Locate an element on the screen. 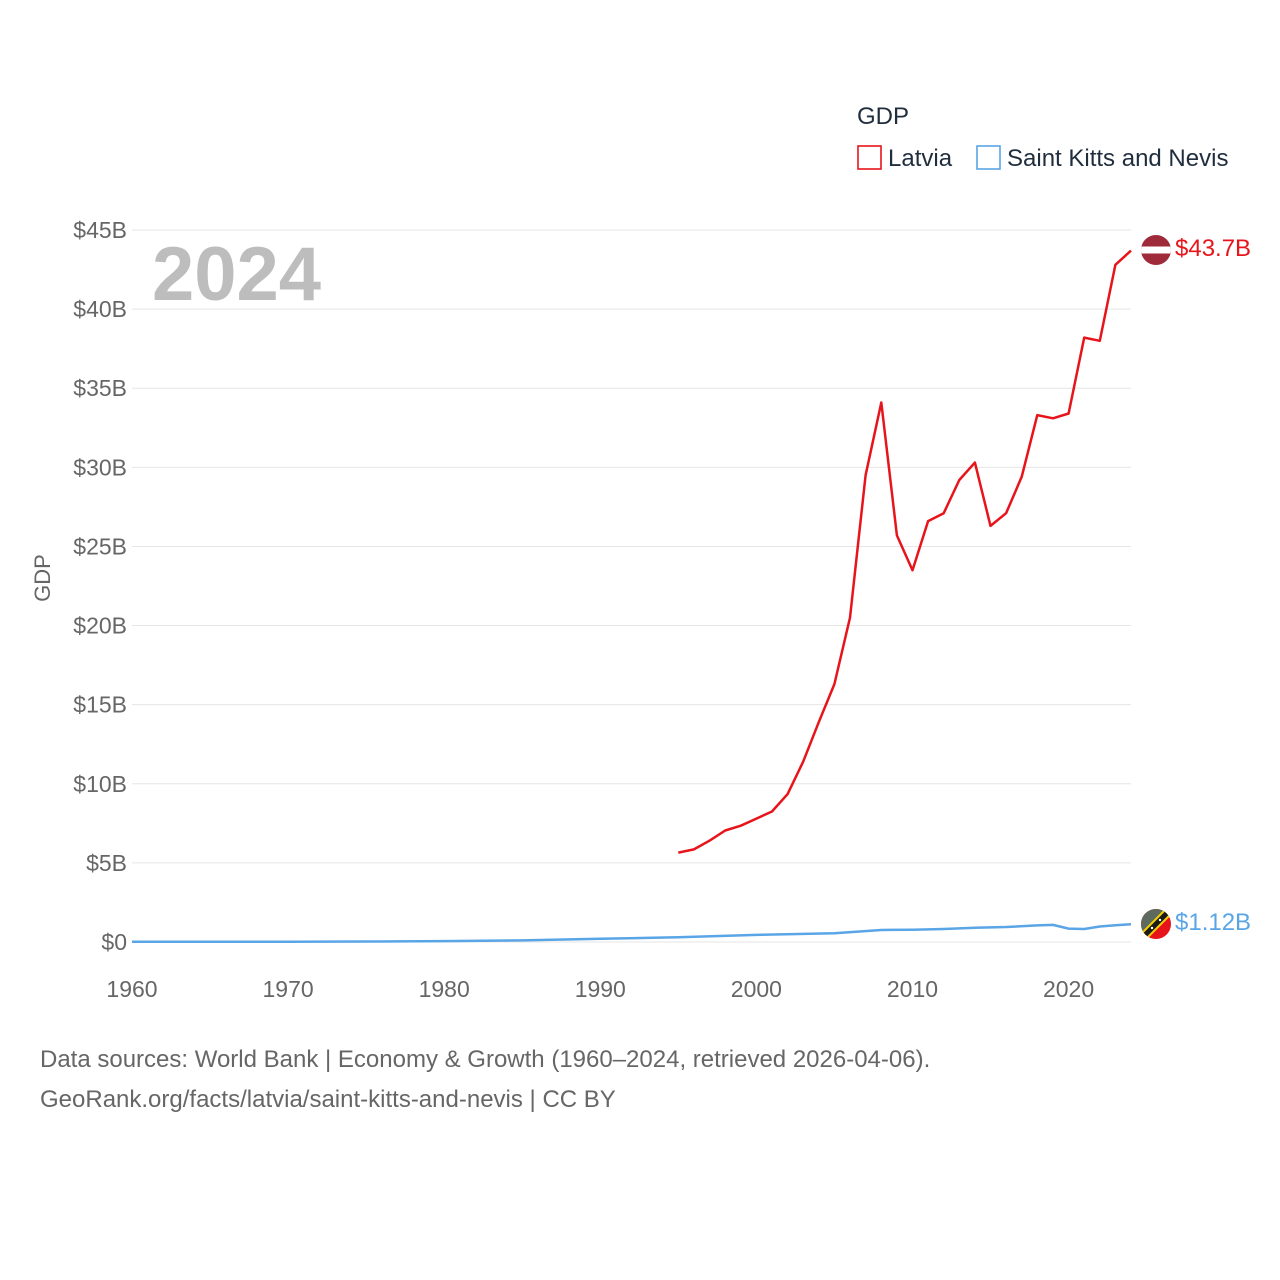  y-tick-label: $5B is located at coordinates (106, 863).